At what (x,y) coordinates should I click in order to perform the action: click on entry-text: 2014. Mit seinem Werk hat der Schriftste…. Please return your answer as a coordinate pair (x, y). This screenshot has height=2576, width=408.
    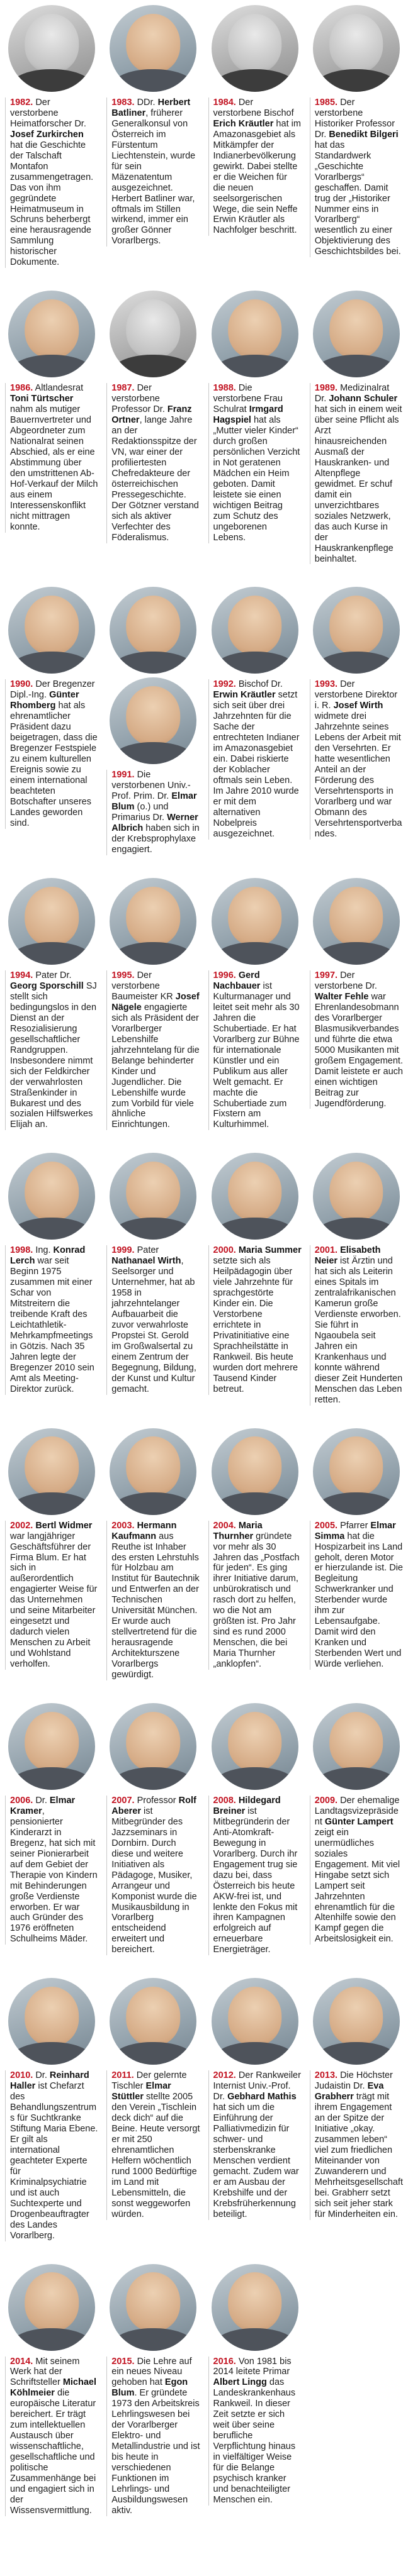
    Looking at the image, I should click on (51, 2436).